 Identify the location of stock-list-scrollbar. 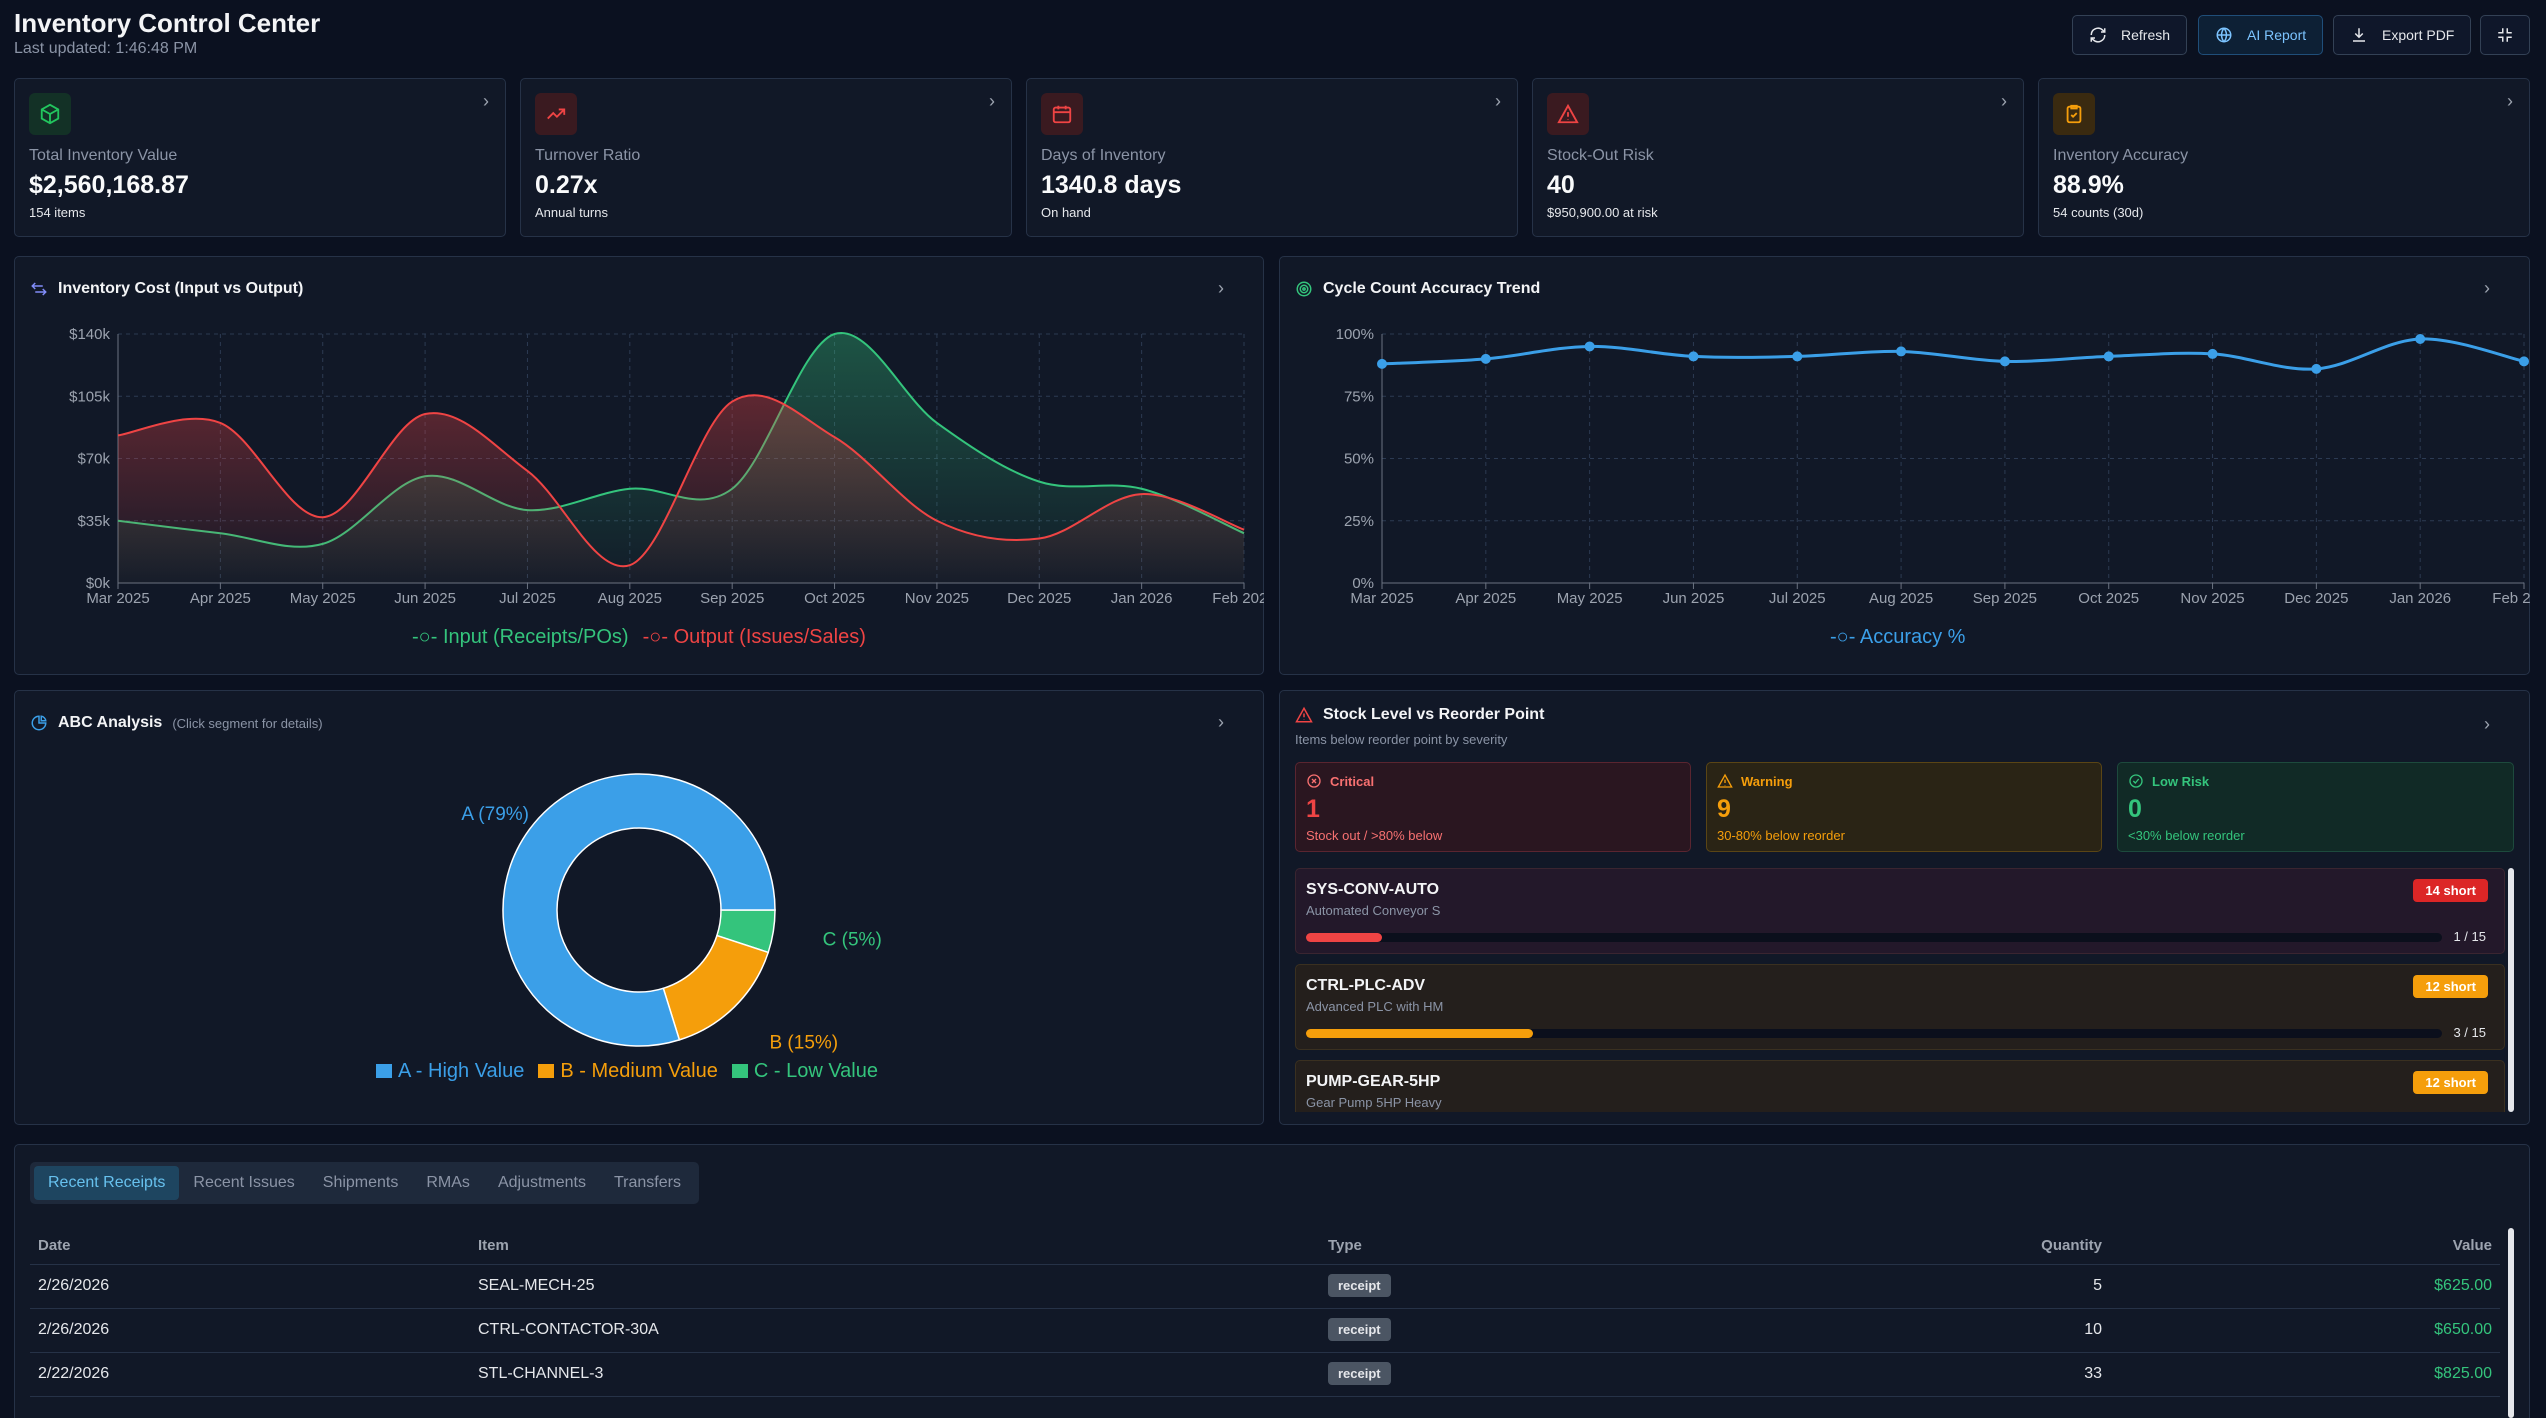
(2511, 990).